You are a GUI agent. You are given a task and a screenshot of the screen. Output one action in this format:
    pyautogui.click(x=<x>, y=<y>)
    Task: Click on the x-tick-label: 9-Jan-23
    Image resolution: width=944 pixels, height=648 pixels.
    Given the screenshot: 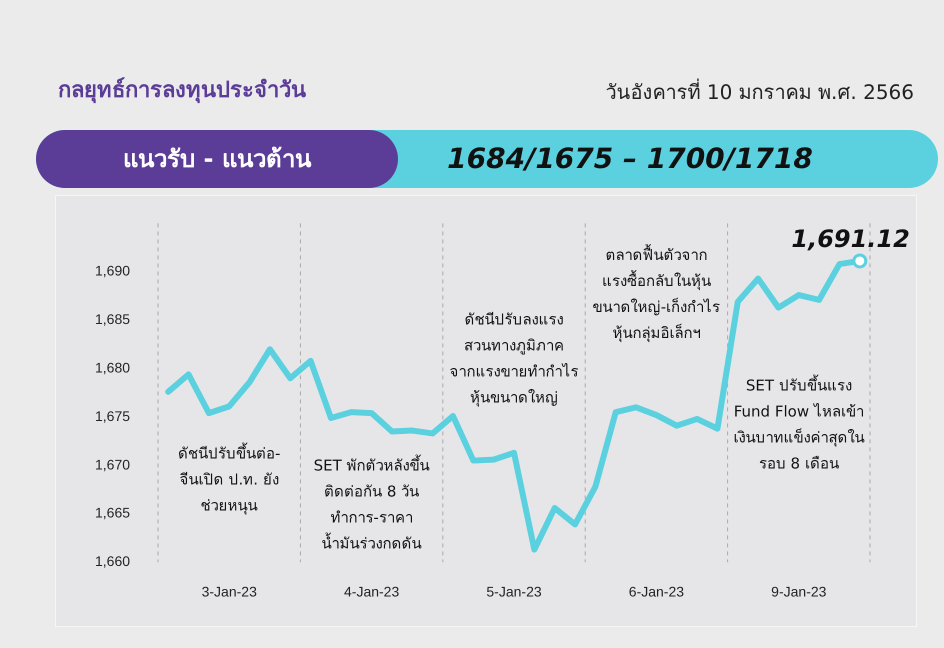 What is the action you would take?
    pyautogui.click(x=799, y=591)
    